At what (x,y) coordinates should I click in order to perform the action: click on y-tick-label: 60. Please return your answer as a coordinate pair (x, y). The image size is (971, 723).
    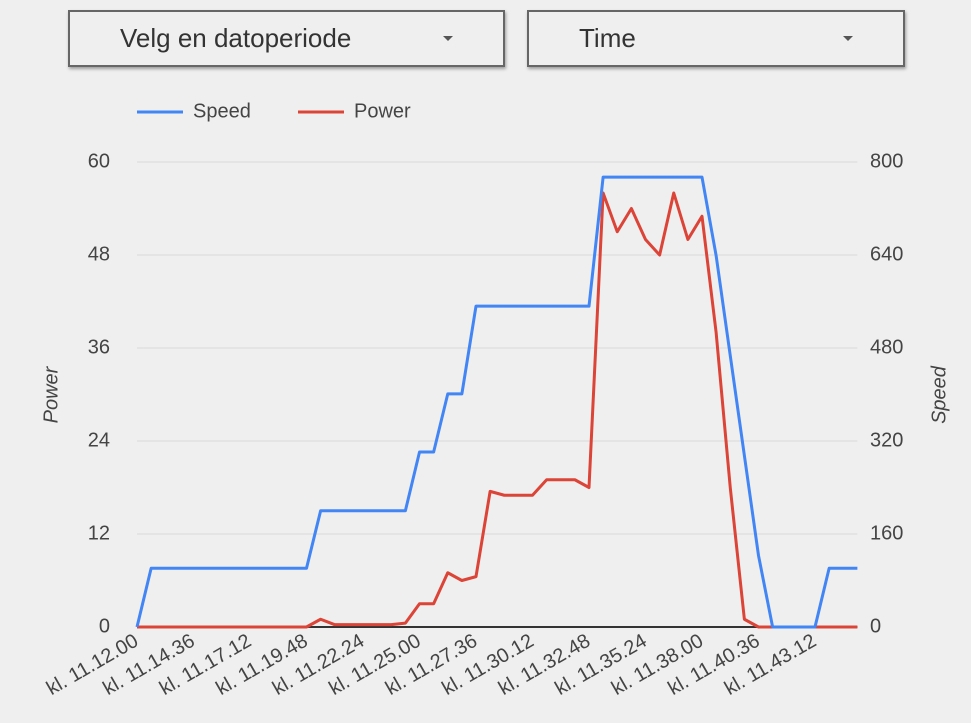
    Looking at the image, I should click on (99, 161).